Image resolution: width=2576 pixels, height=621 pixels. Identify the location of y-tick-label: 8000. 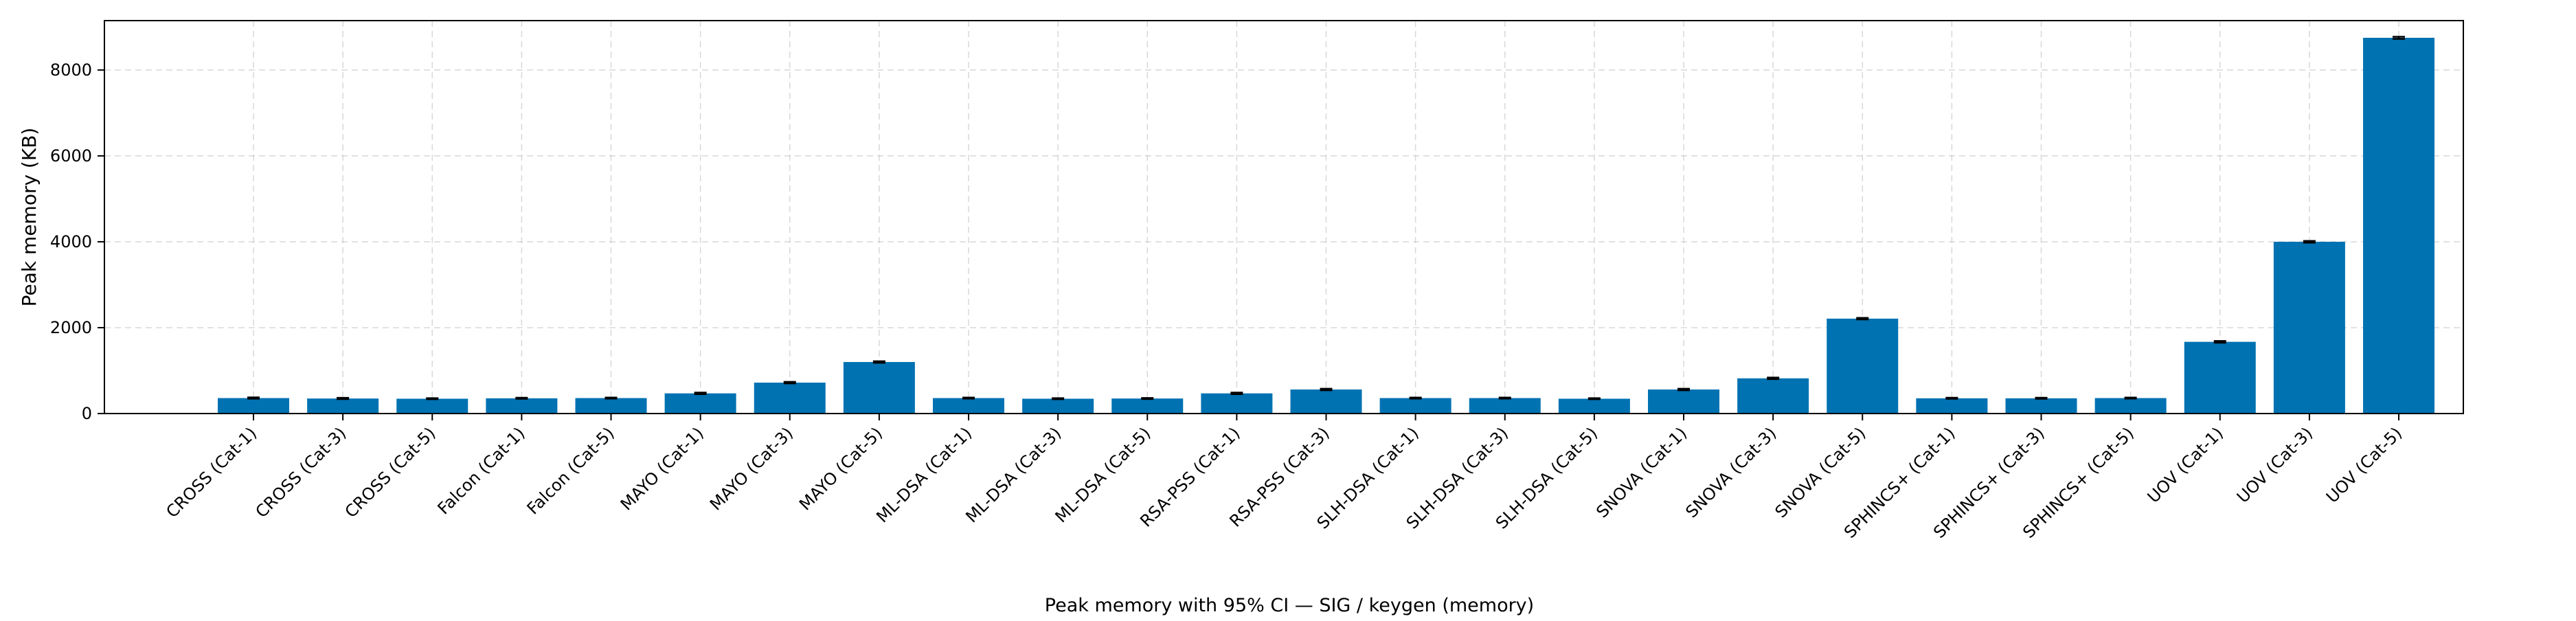
(71, 70).